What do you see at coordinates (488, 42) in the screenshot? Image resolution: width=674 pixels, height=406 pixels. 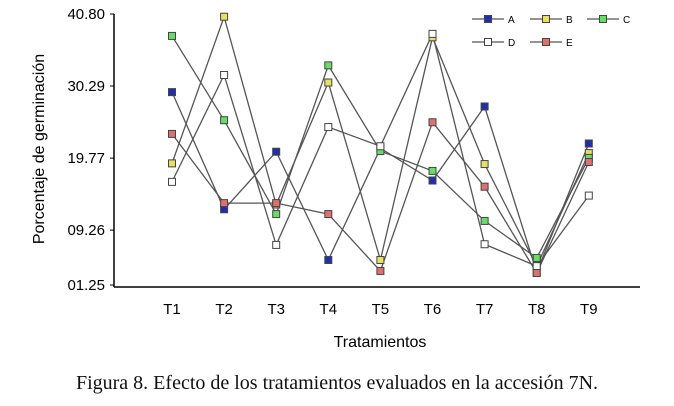 I see `legend-marker-D` at bounding box center [488, 42].